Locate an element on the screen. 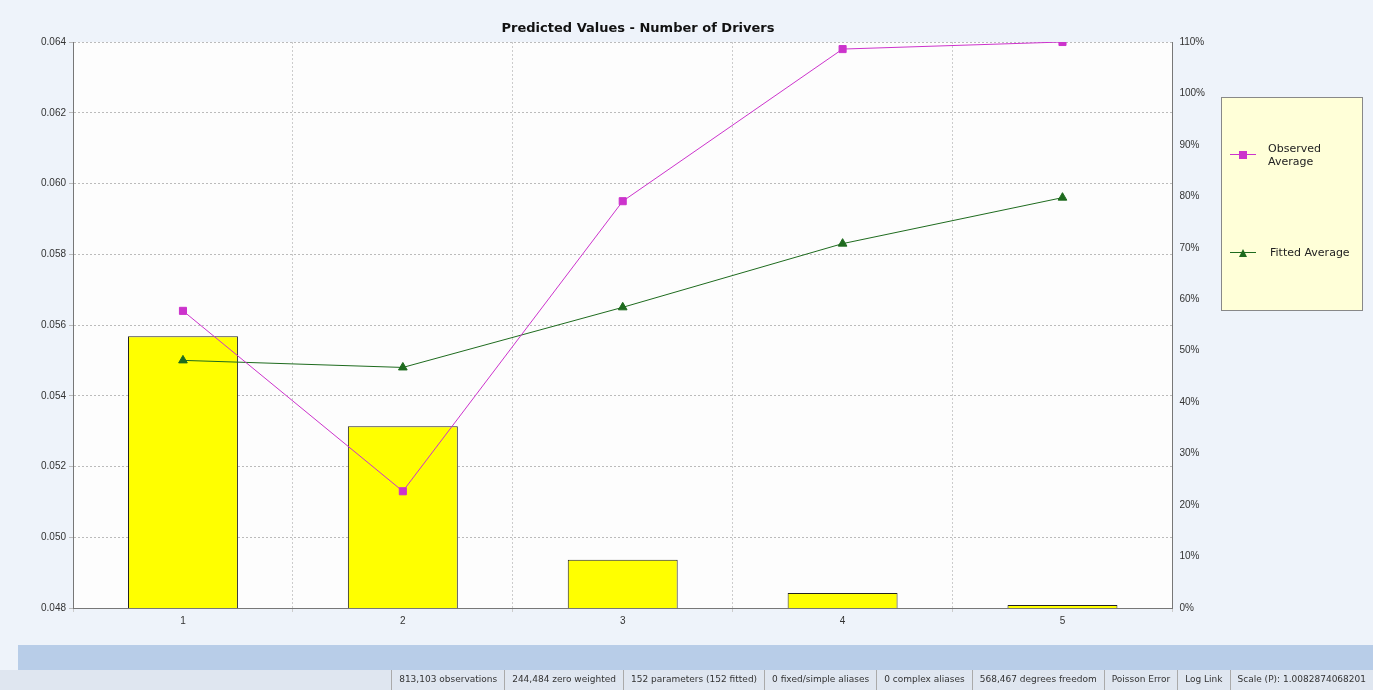 The image size is (1373, 690). text: 244,484 zero weighted is located at coordinates (563, 680).